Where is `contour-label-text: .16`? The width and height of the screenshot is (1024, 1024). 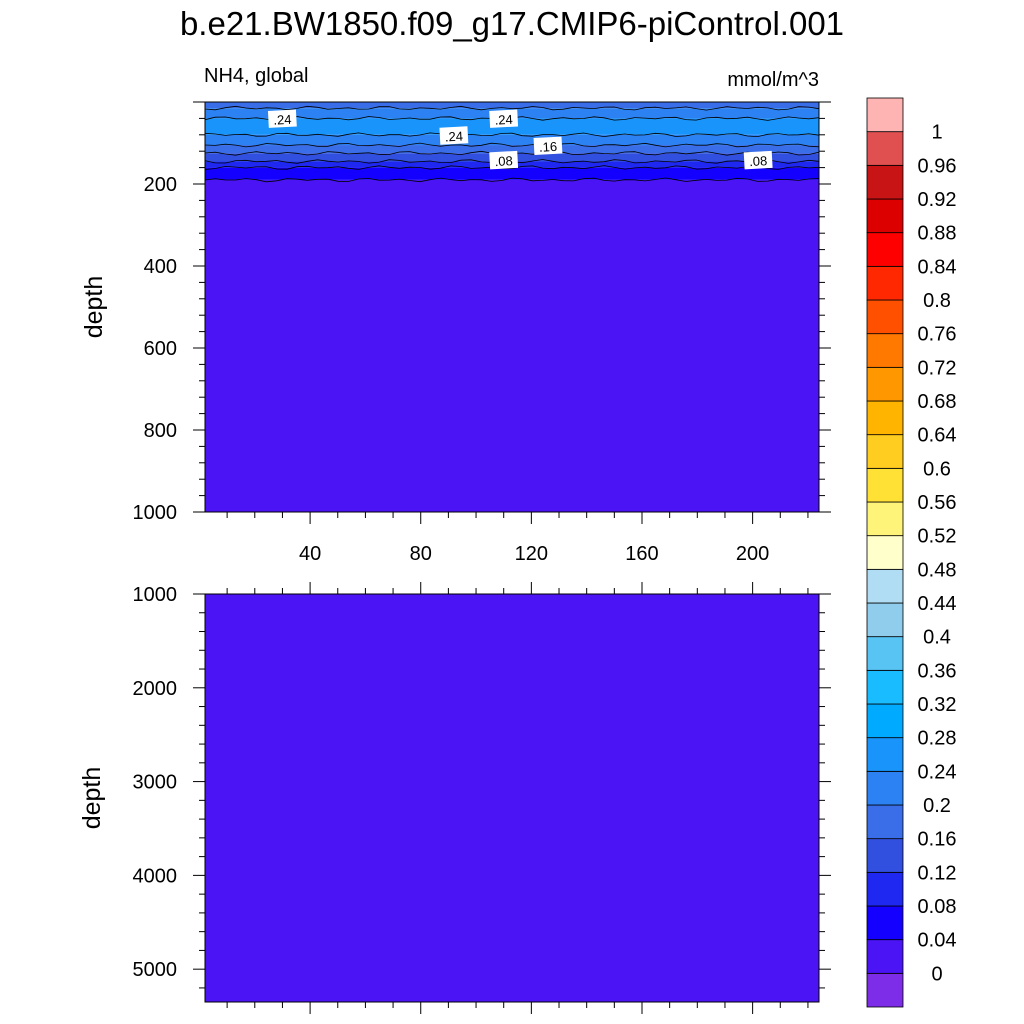
contour-label-text: .16 is located at coordinates (548, 147).